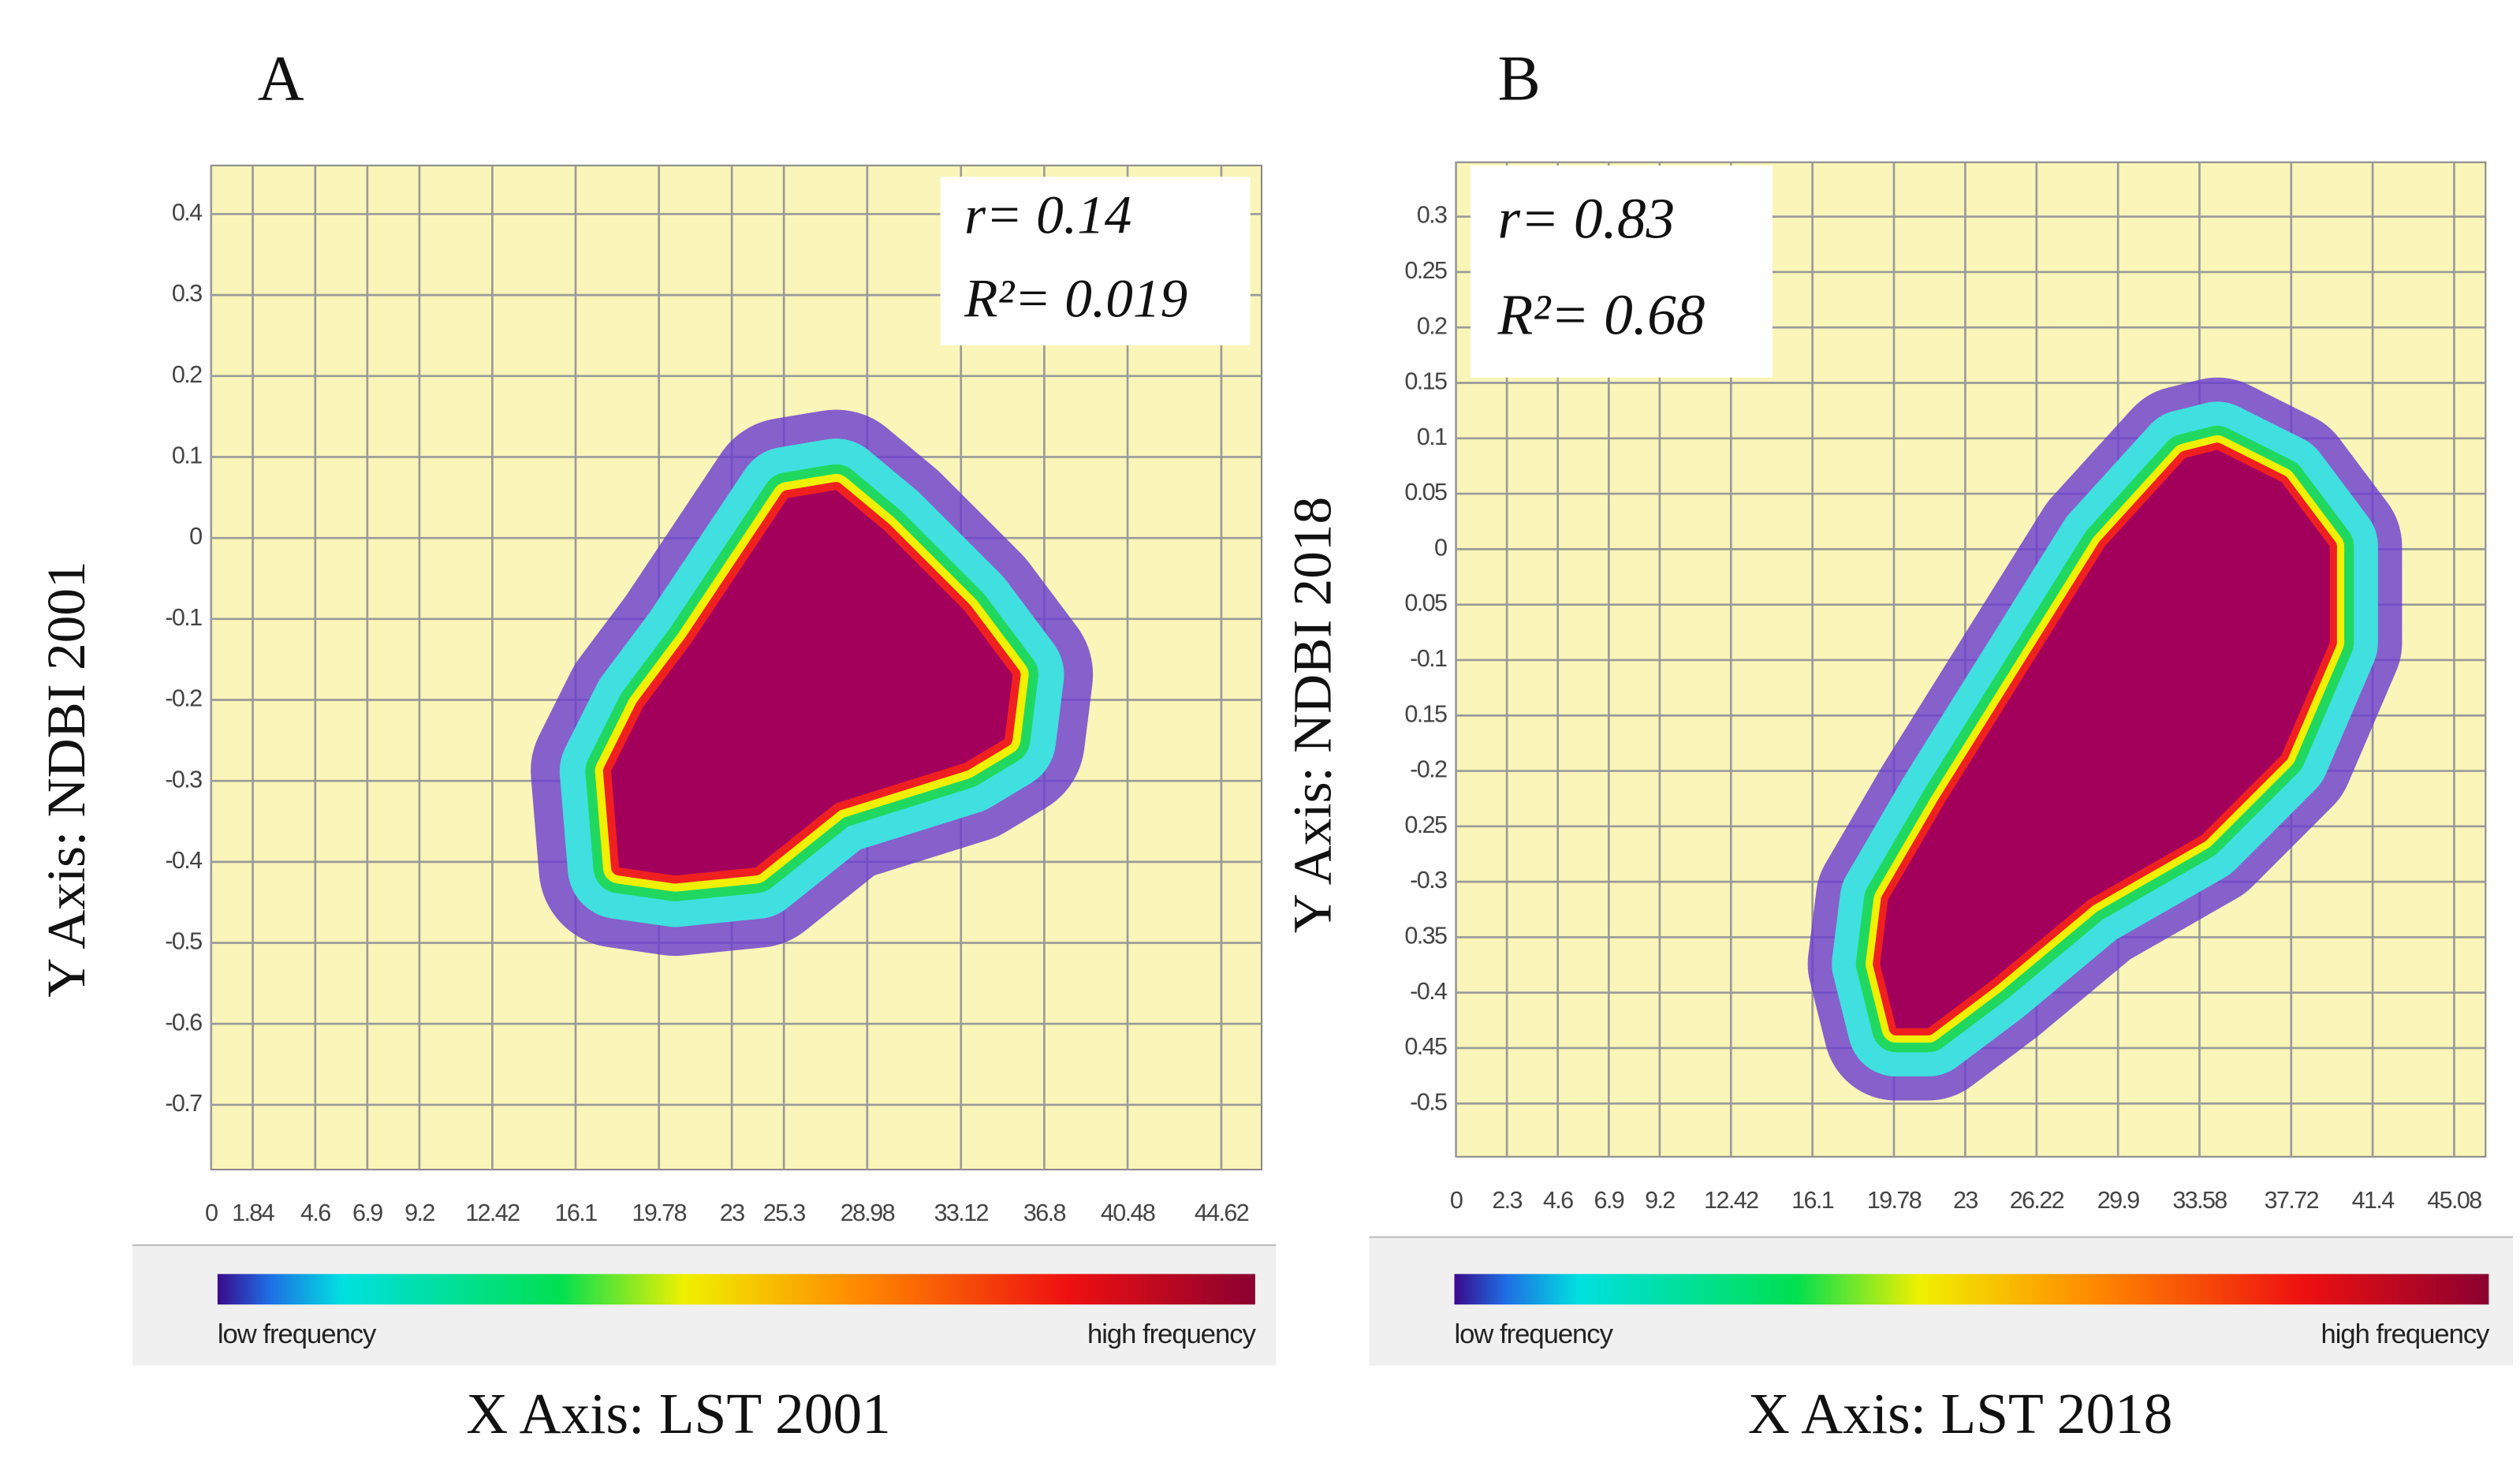  I want to click on x-tick-label: 41.4, so click(2373, 1200).